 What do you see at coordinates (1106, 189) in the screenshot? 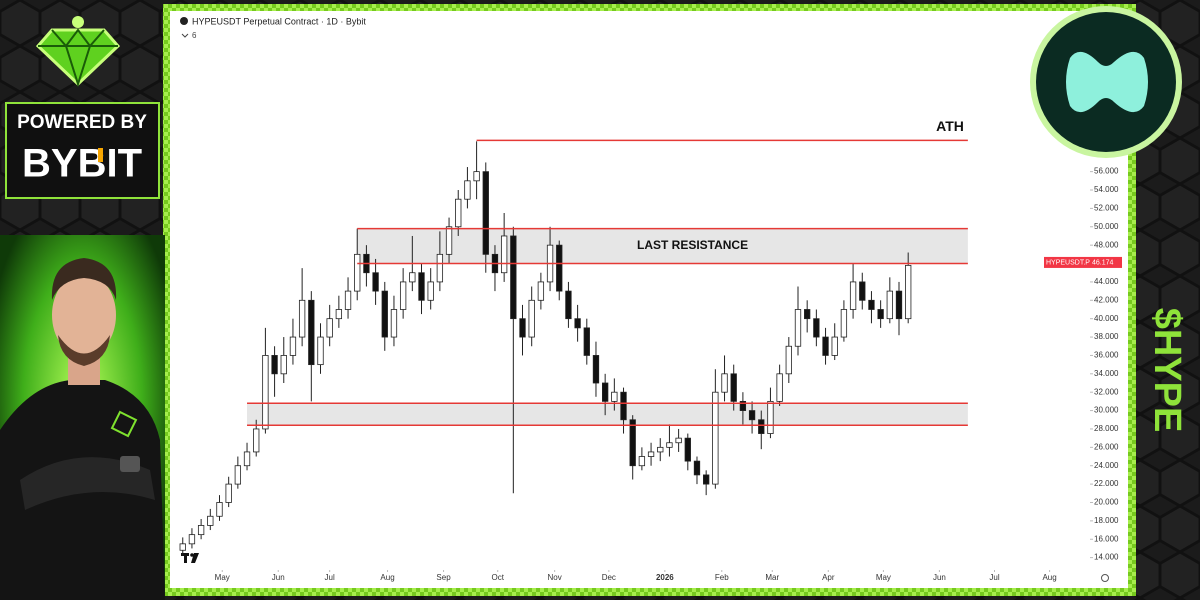
I see `y-tick-label: 54.000` at bounding box center [1106, 189].